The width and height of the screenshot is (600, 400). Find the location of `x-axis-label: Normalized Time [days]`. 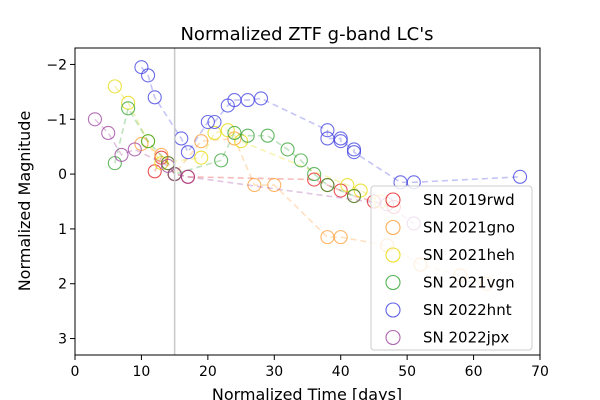

x-axis-label: Normalized Time [days] is located at coordinates (307, 392).